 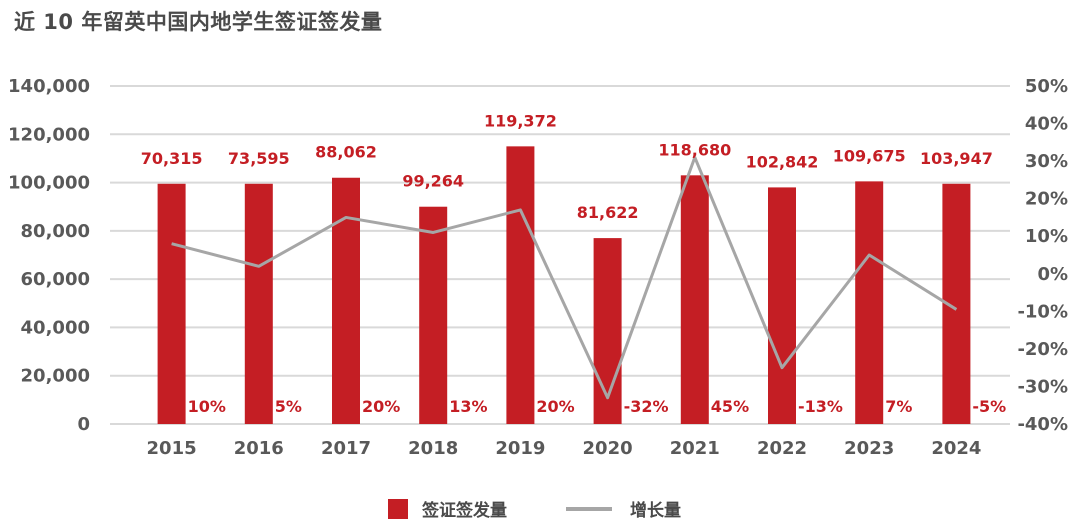 What do you see at coordinates (1046, 199) in the screenshot?
I see `right-tick-label: 20%` at bounding box center [1046, 199].